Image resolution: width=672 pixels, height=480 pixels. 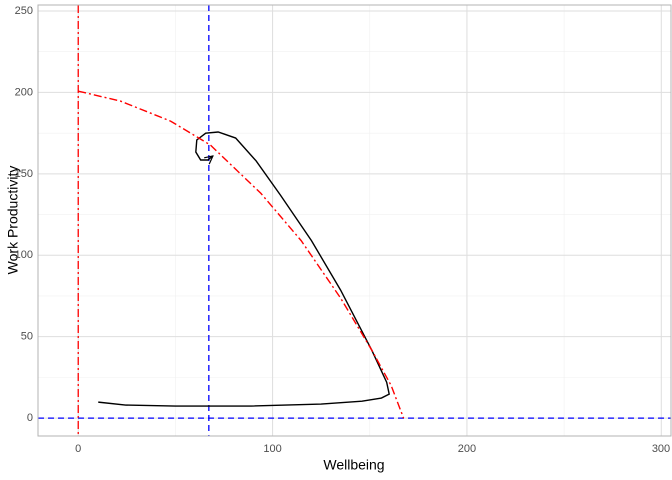 What do you see at coordinates (30, 418) in the screenshot?
I see `y-tick-label: 0` at bounding box center [30, 418].